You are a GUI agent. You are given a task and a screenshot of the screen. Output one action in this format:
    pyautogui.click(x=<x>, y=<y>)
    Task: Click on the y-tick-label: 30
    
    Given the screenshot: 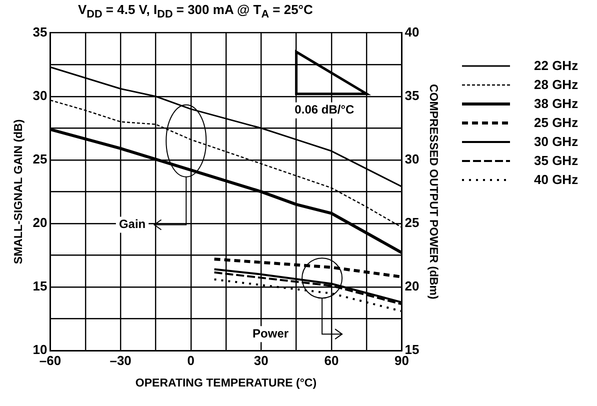 What is the action you would take?
    pyautogui.click(x=40, y=95)
    